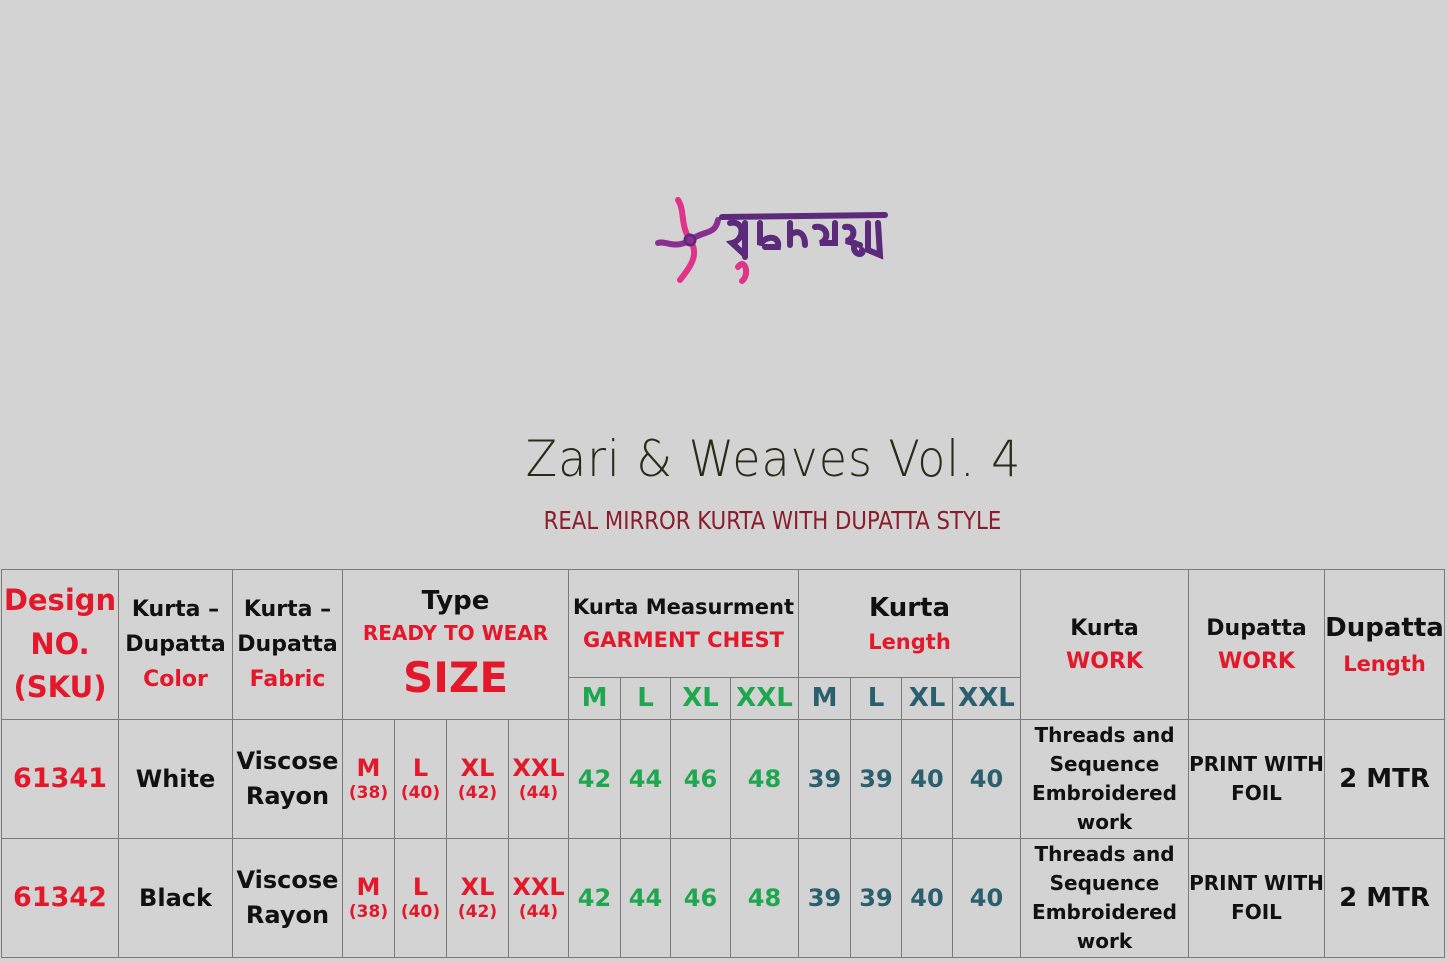 Image resolution: width=1447 pixels, height=961 pixels. What do you see at coordinates (764, 698) in the screenshot?
I see `chest-size-header: XXL` at bounding box center [764, 698].